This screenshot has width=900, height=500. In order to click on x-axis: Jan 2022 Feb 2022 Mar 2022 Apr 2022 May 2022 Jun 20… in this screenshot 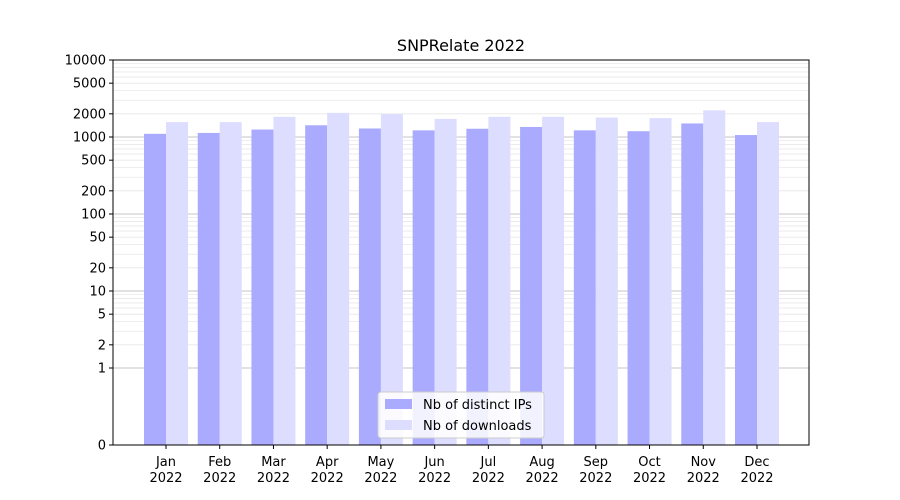, I will do `click(461, 465)`.